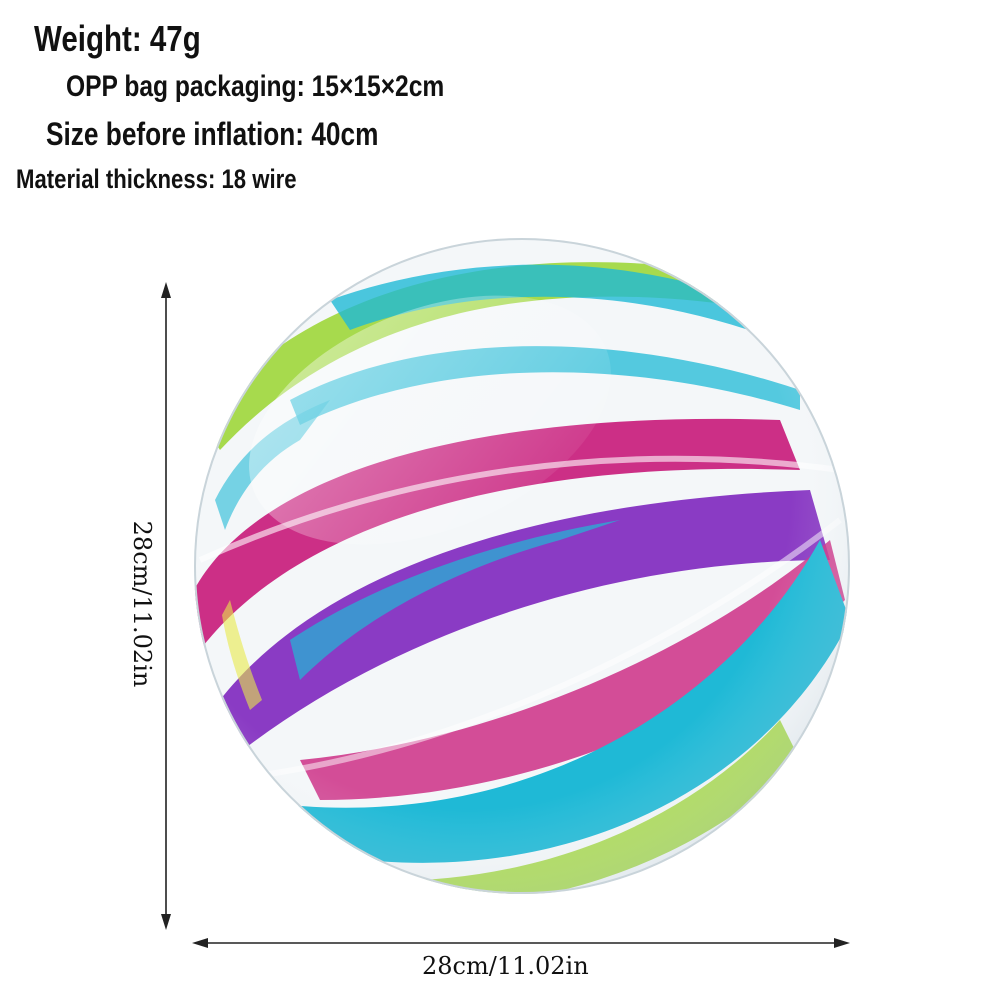 The image size is (1000, 1000). I want to click on width-dimension-label: 28cm/11.02in, so click(505, 966).